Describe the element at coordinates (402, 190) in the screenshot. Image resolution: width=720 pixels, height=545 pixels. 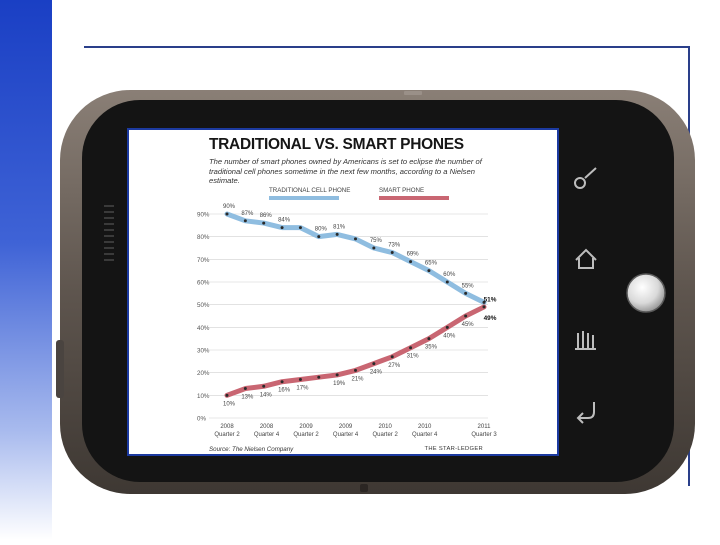
I see `legend-label-smart: SMART PHONE` at that location.